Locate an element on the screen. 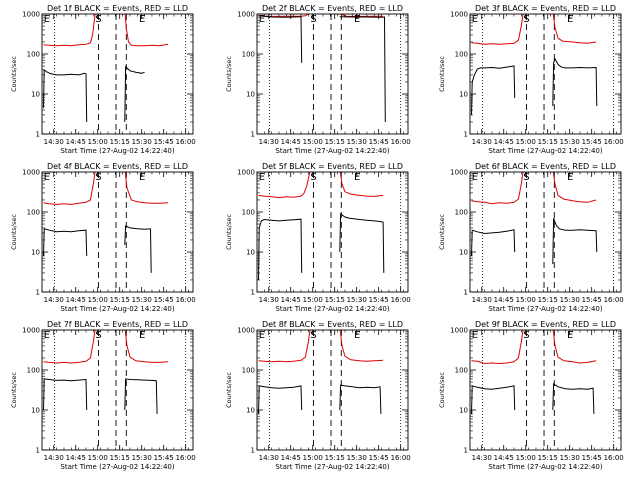 Image resolution: width=640 pixels, height=484 pixels. panel-title: Det 3f BLACK = Events, RED = LLD is located at coordinates (545, 8).